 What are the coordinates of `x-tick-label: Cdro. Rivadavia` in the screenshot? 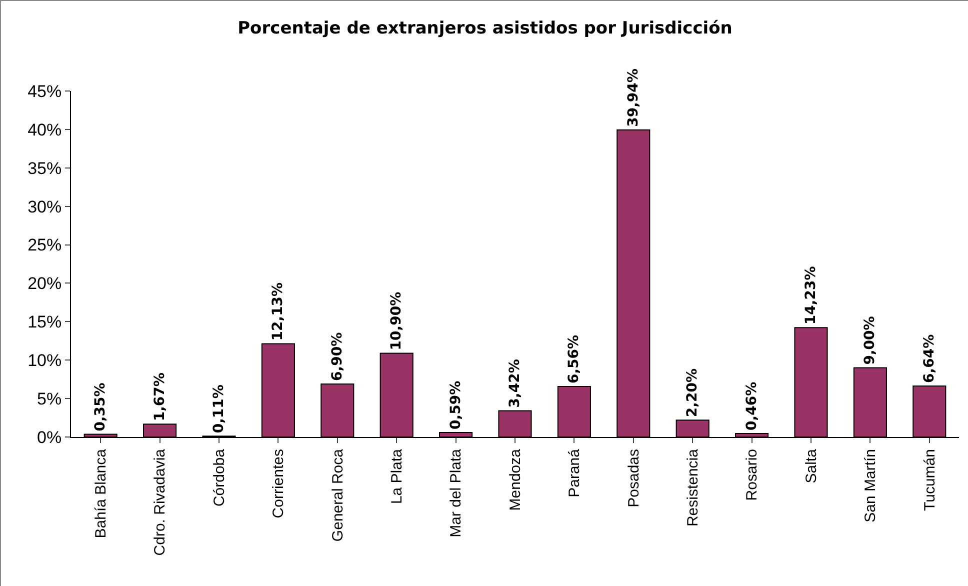 It's located at (160, 502).